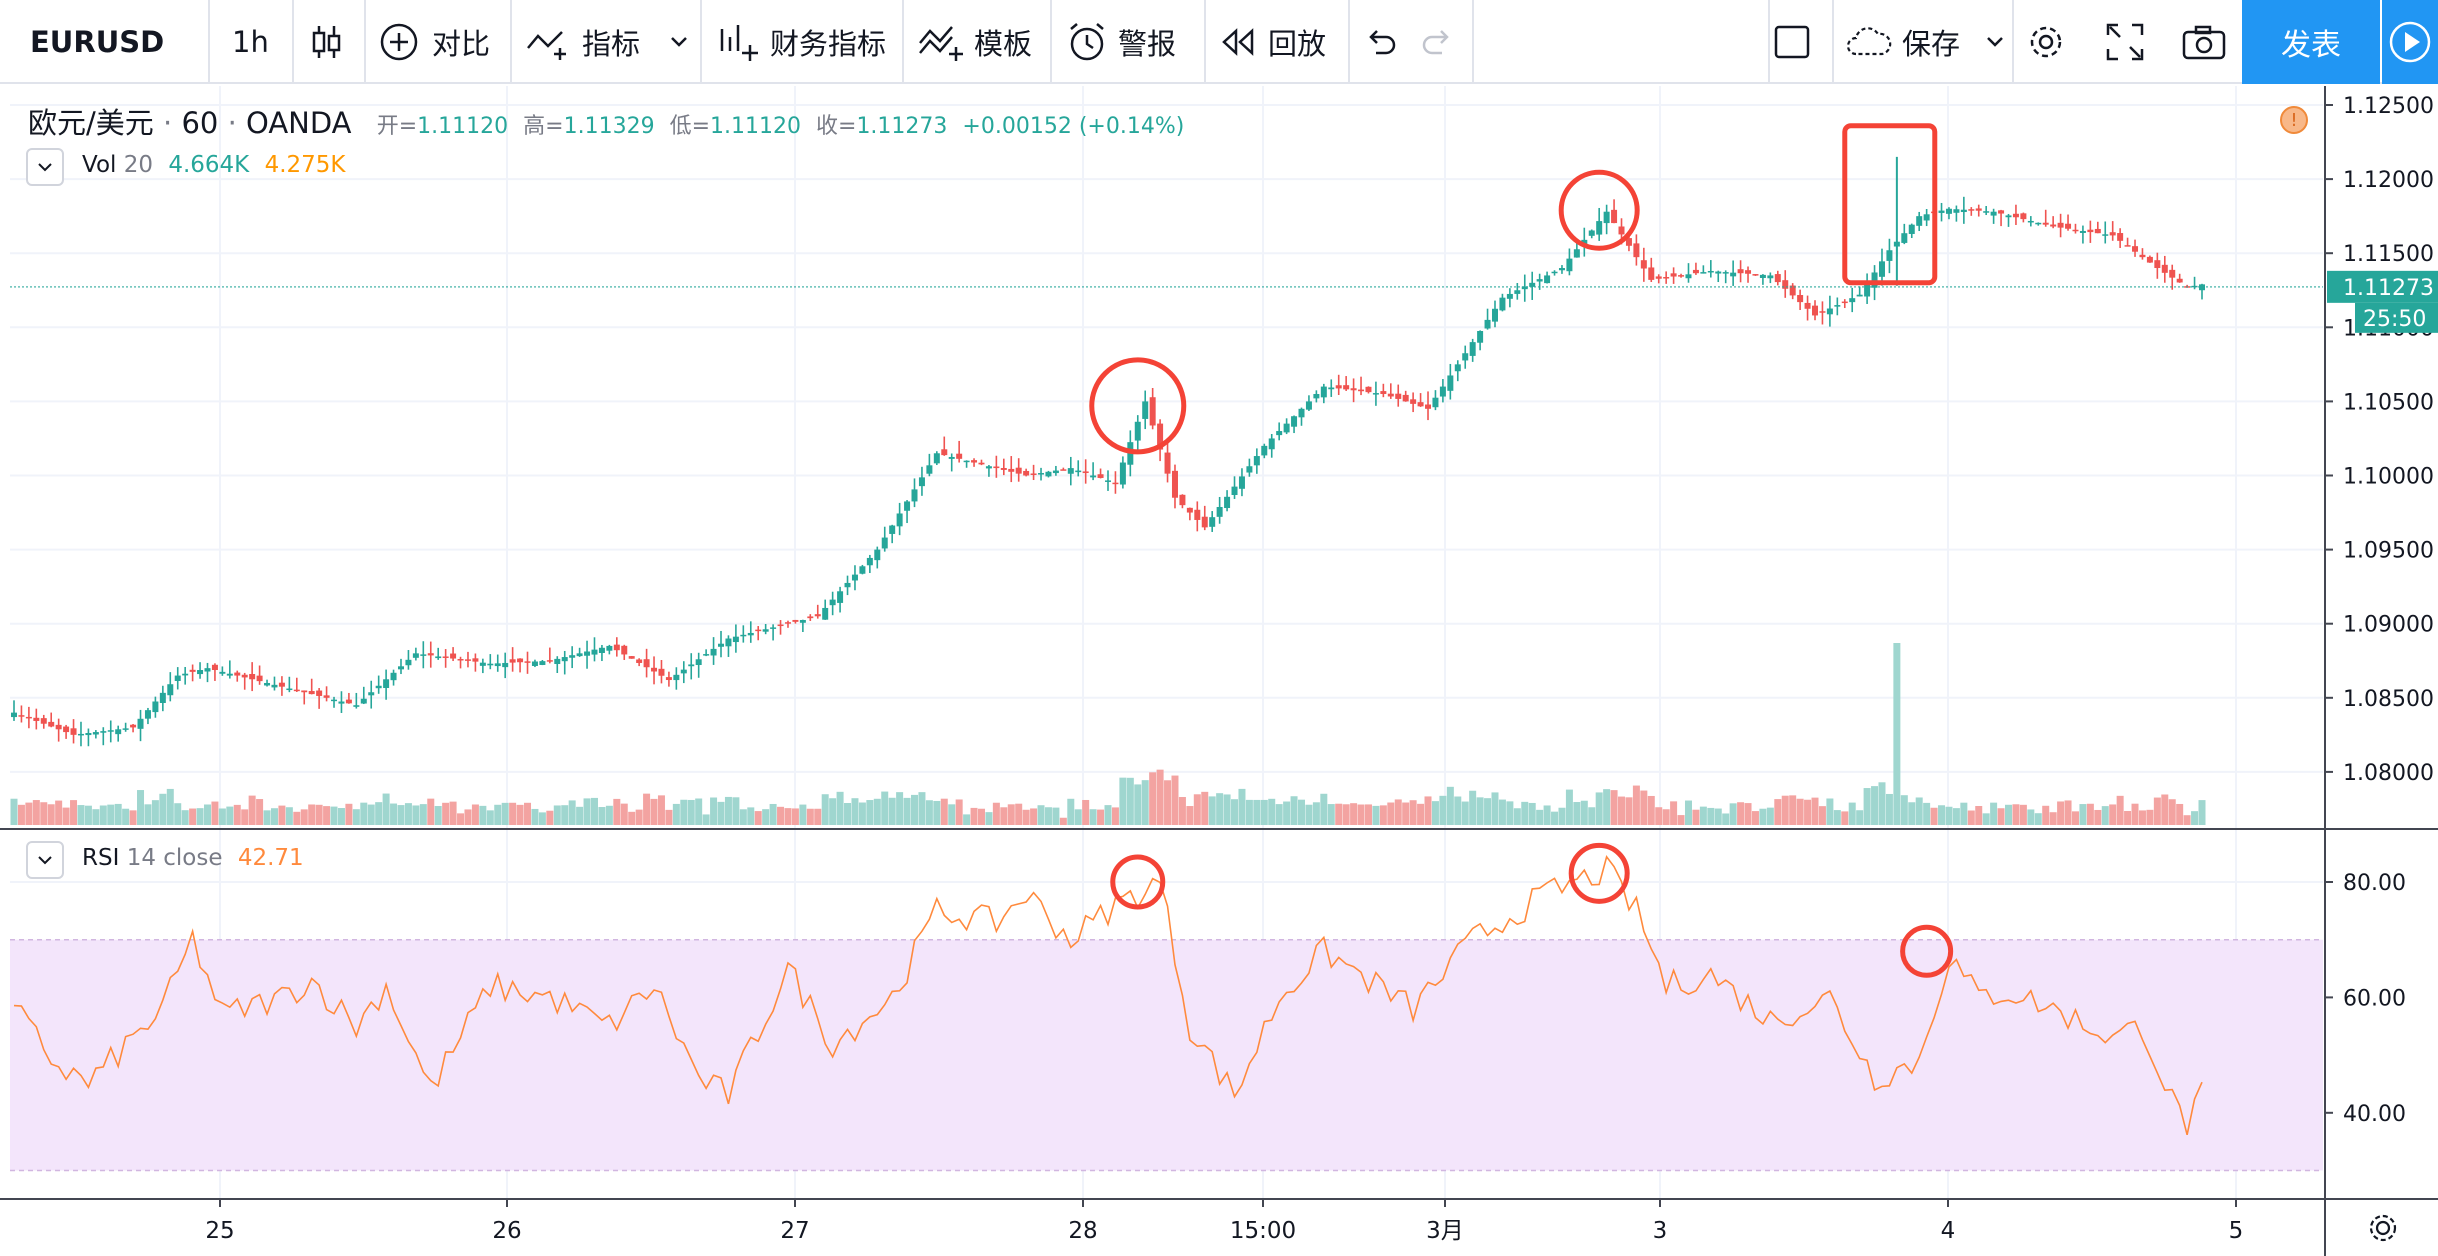 The width and height of the screenshot is (2438, 1256). I want to click on undo-button, so click(1381, 42).